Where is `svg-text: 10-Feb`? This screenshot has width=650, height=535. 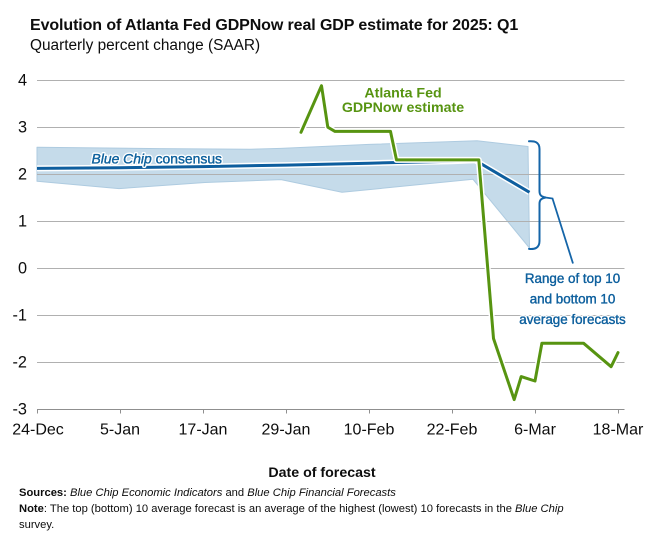
svg-text: 10-Feb is located at coordinates (369, 430).